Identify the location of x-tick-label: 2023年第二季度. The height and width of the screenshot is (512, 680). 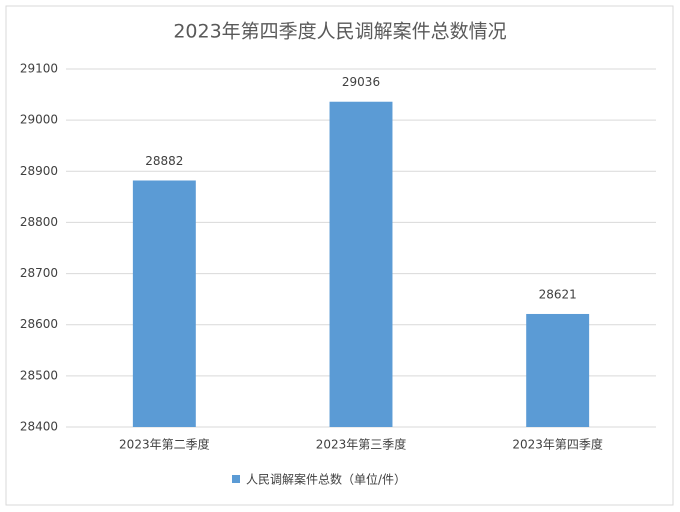
(164, 444).